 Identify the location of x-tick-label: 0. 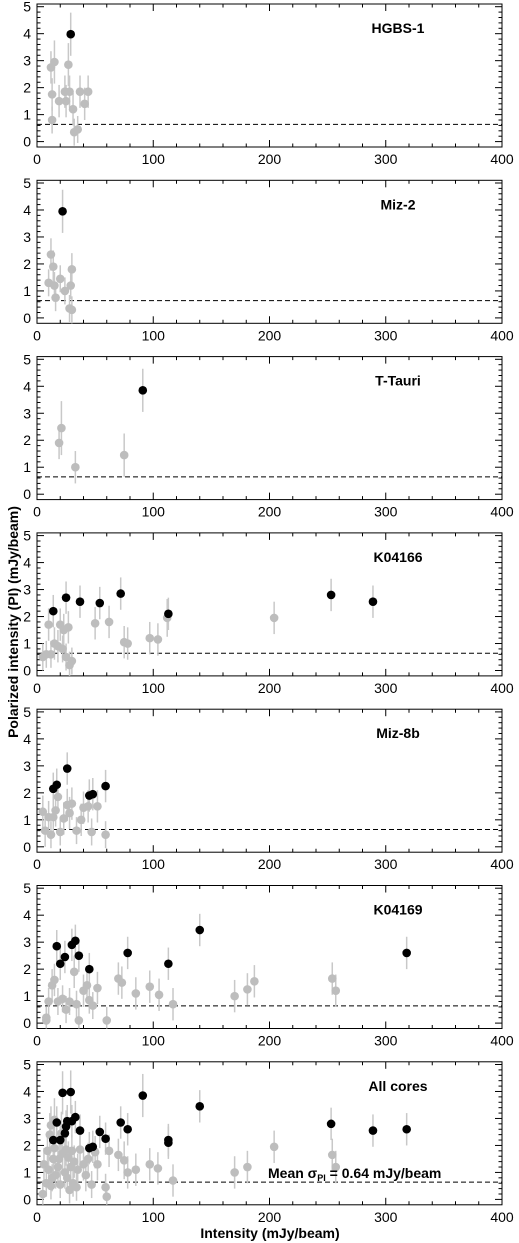
(37, 864).